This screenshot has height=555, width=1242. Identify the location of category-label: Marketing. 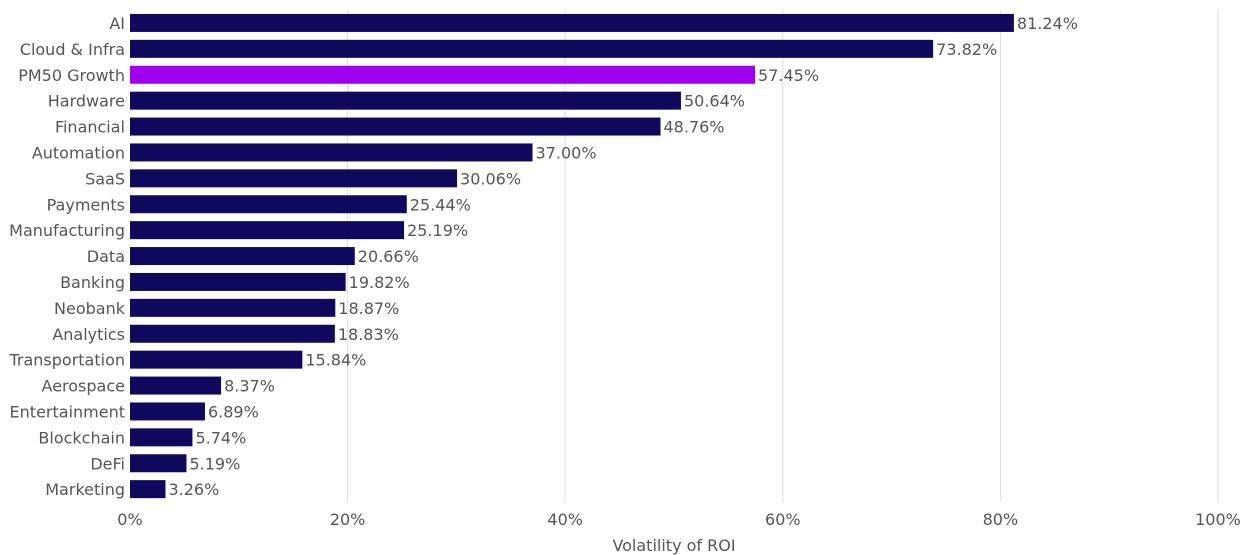
(85, 489).